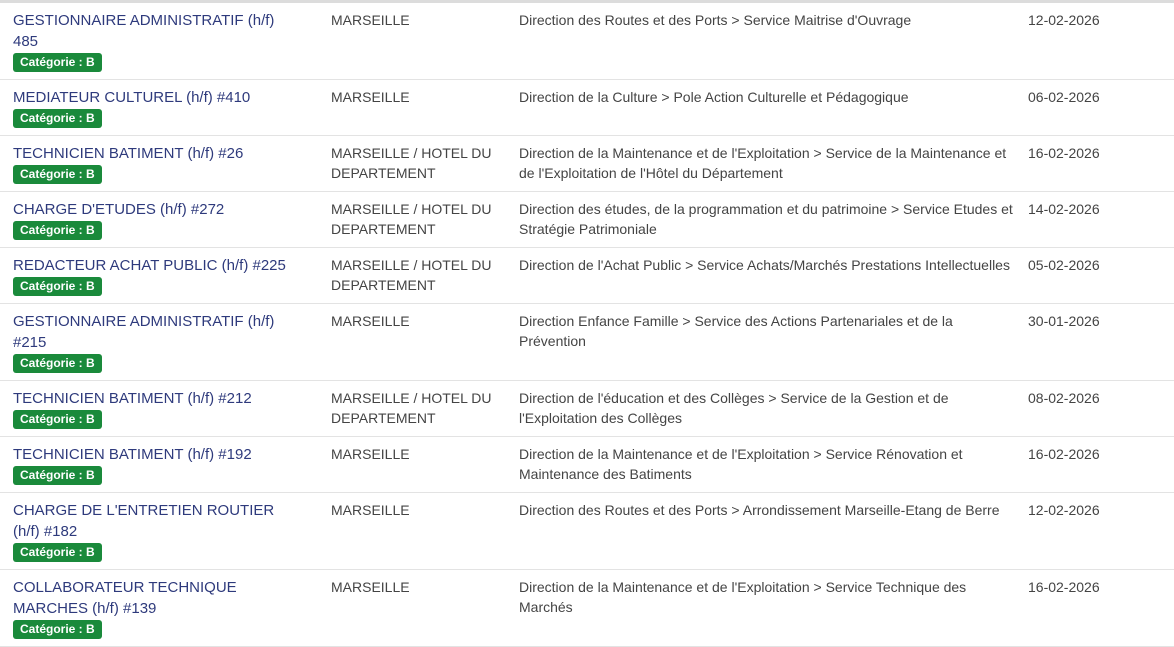 The image size is (1174, 647). What do you see at coordinates (149, 265) in the screenshot?
I see `offer-title-link: REDACTEUR ACHAT PUBLIC (h/f) #225` at bounding box center [149, 265].